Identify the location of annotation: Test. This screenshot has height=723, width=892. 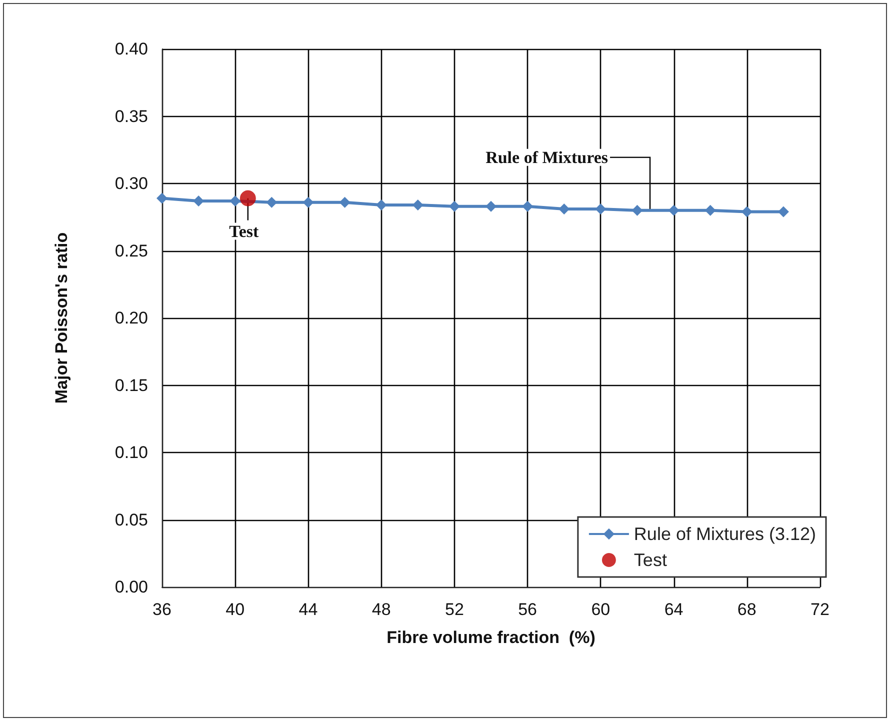
(244, 231).